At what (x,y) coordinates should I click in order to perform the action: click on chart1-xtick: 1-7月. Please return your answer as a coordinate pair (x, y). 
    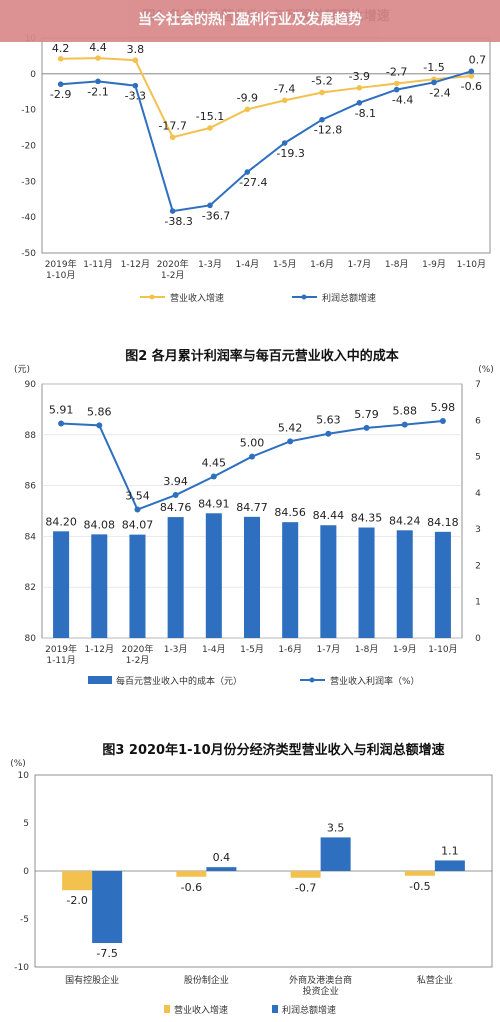
    Looking at the image, I should click on (359, 264).